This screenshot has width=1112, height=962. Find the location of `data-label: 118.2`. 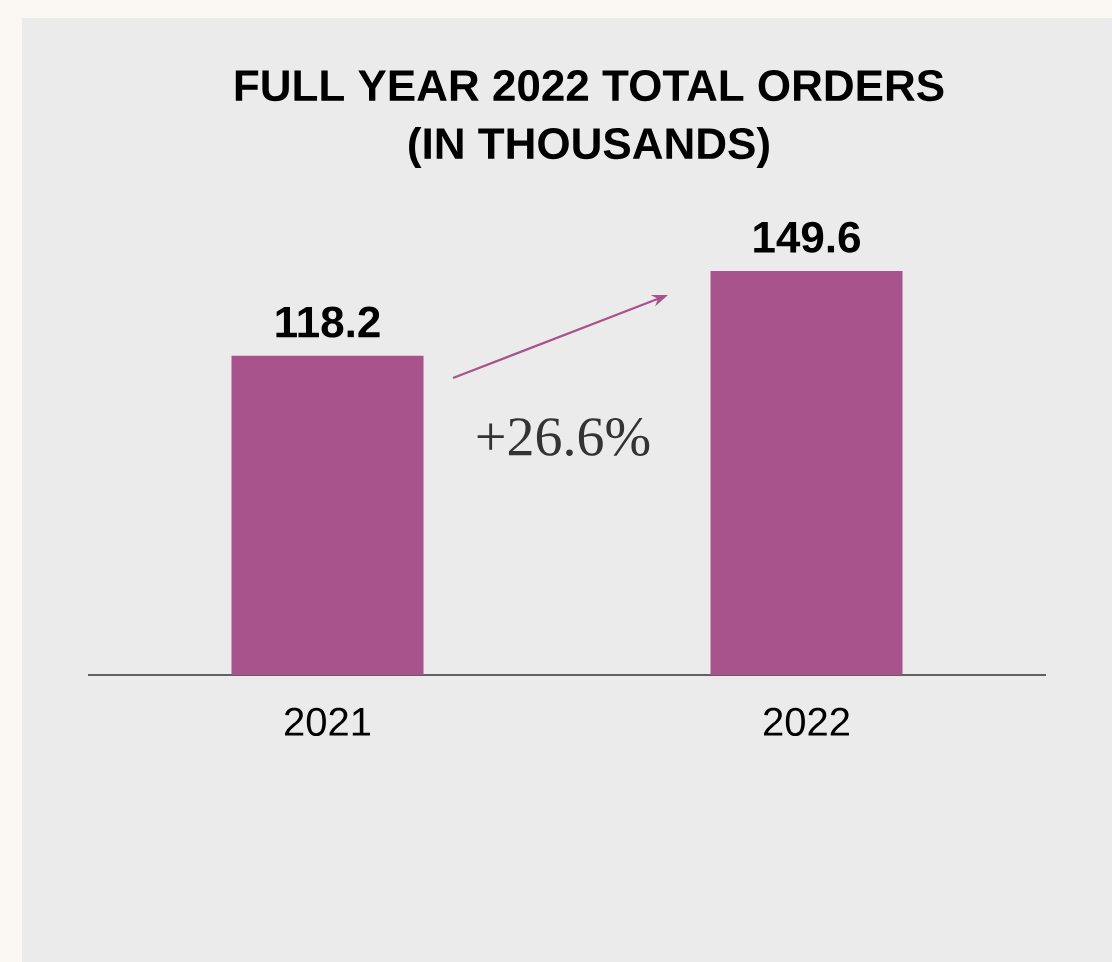

data-label: 118.2 is located at coordinates (328, 322).